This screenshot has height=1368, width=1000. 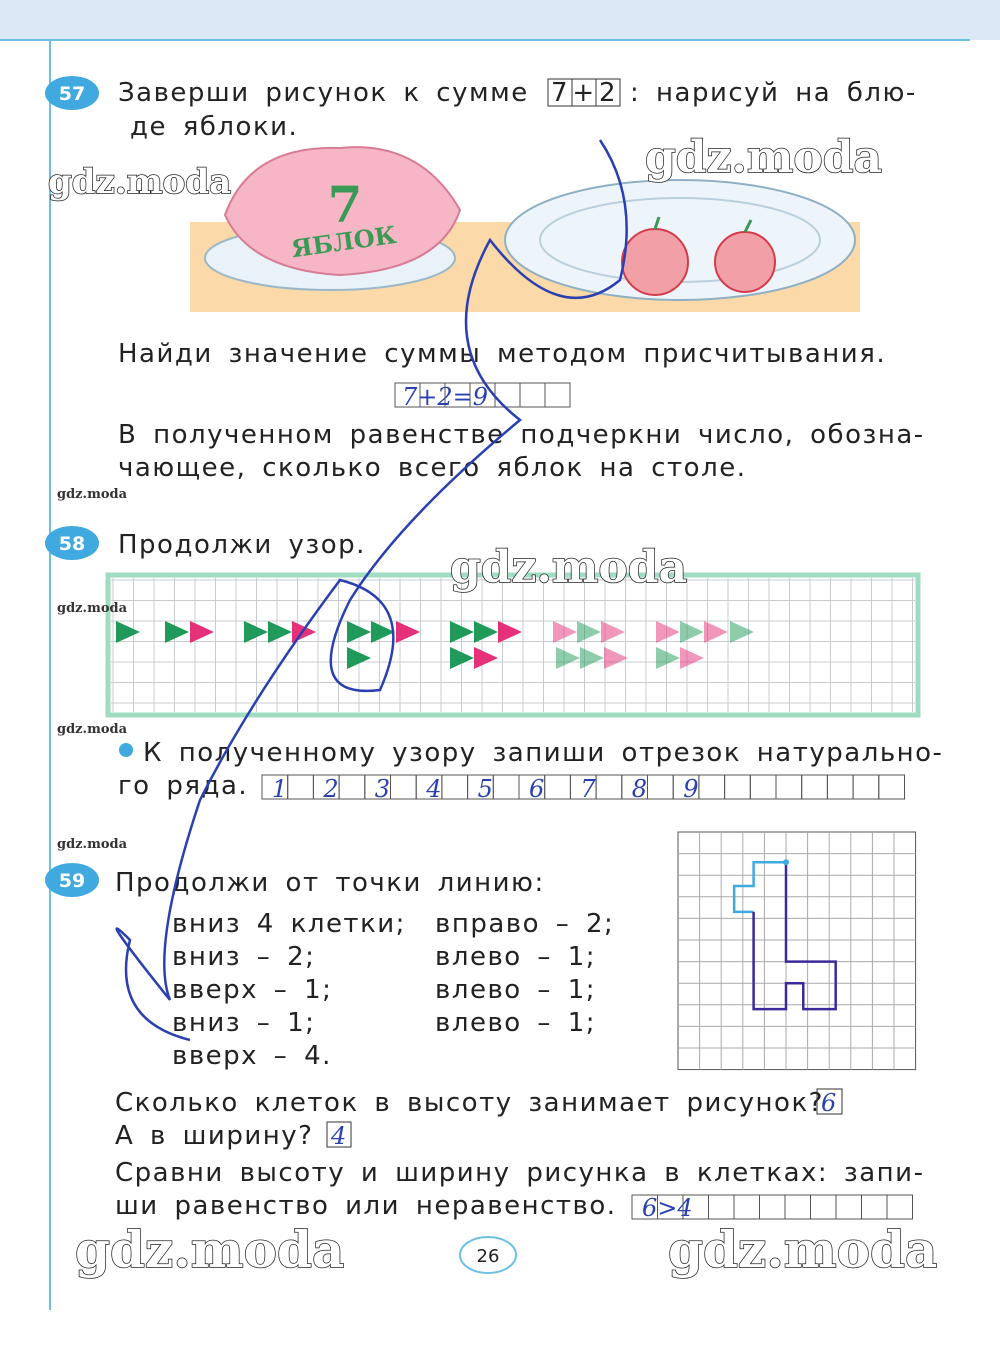 I want to click on handwritten-answer: 1, so click(x=279, y=789).